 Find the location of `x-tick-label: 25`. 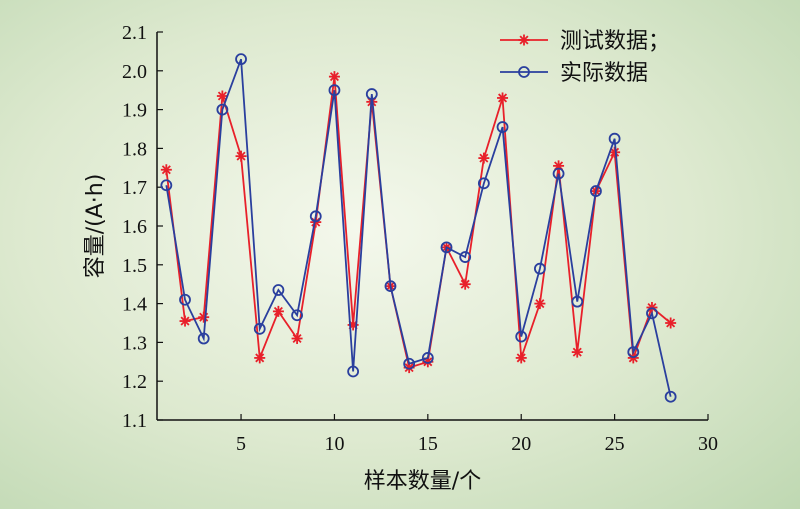

x-tick-label: 25 is located at coordinates (615, 444).